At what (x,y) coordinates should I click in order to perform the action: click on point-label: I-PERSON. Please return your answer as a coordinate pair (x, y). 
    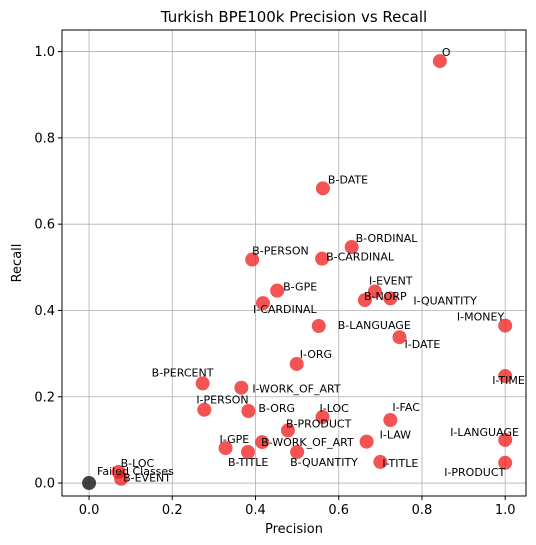
    Looking at the image, I should click on (222, 400).